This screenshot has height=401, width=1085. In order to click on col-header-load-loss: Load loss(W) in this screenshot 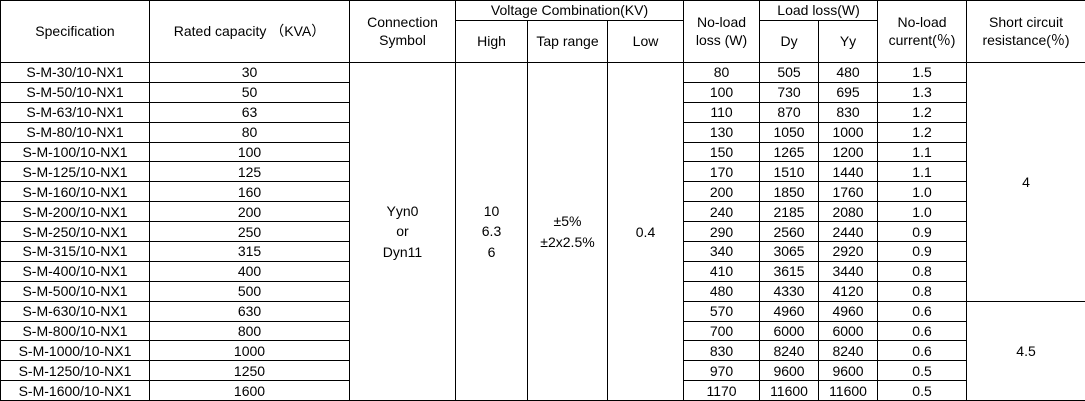, I will do `click(819, 10)`.